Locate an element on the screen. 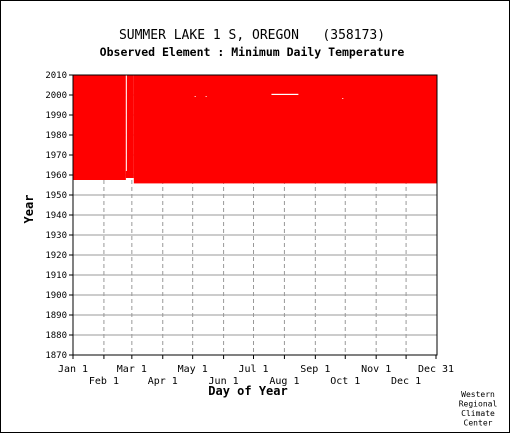  x-tick-label: Jan 1 is located at coordinates (73, 369).